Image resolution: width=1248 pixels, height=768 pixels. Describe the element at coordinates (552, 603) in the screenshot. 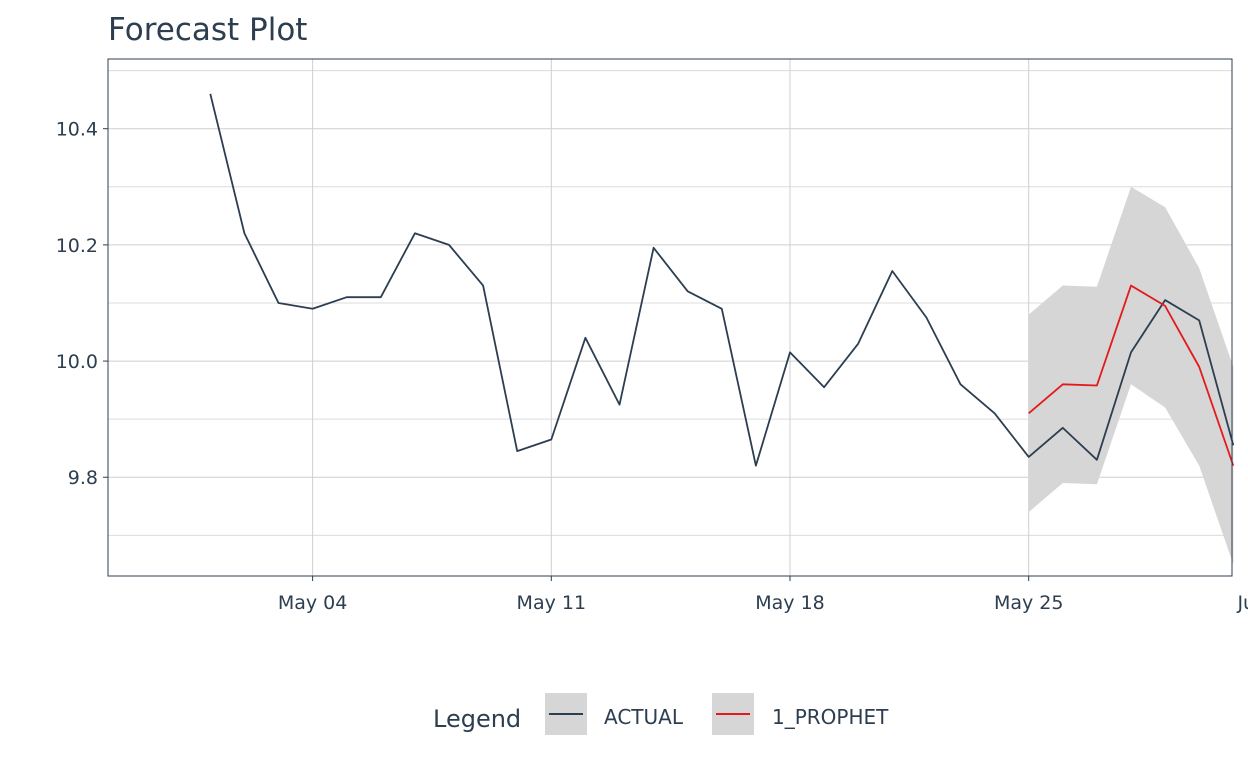

I see `x-tick-label: May 11` at that location.